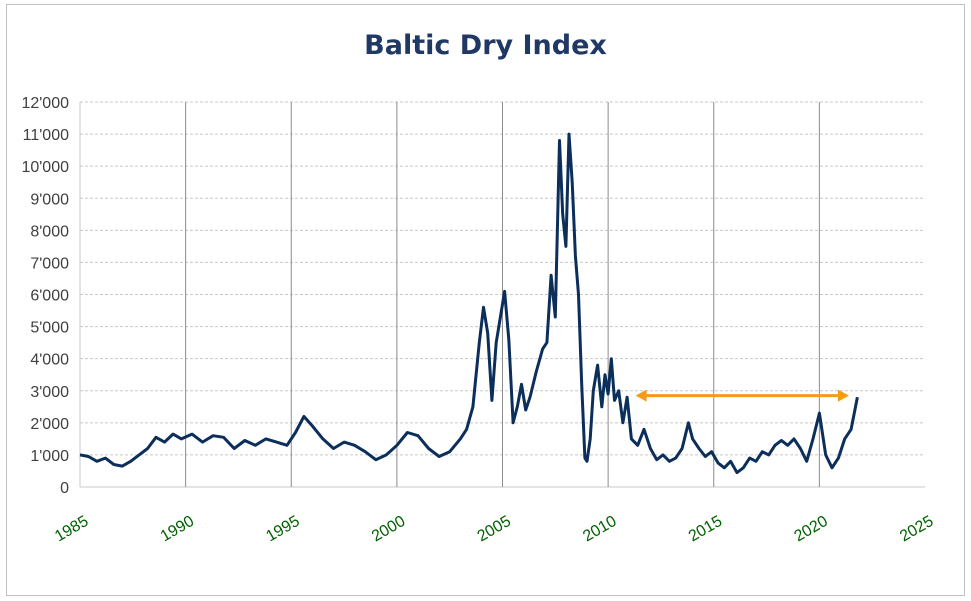 This screenshot has width=971, height=601. Describe the element at coordinates (49, 328) in the screenshot. I see `y-tick-label: 5'000` at that location.